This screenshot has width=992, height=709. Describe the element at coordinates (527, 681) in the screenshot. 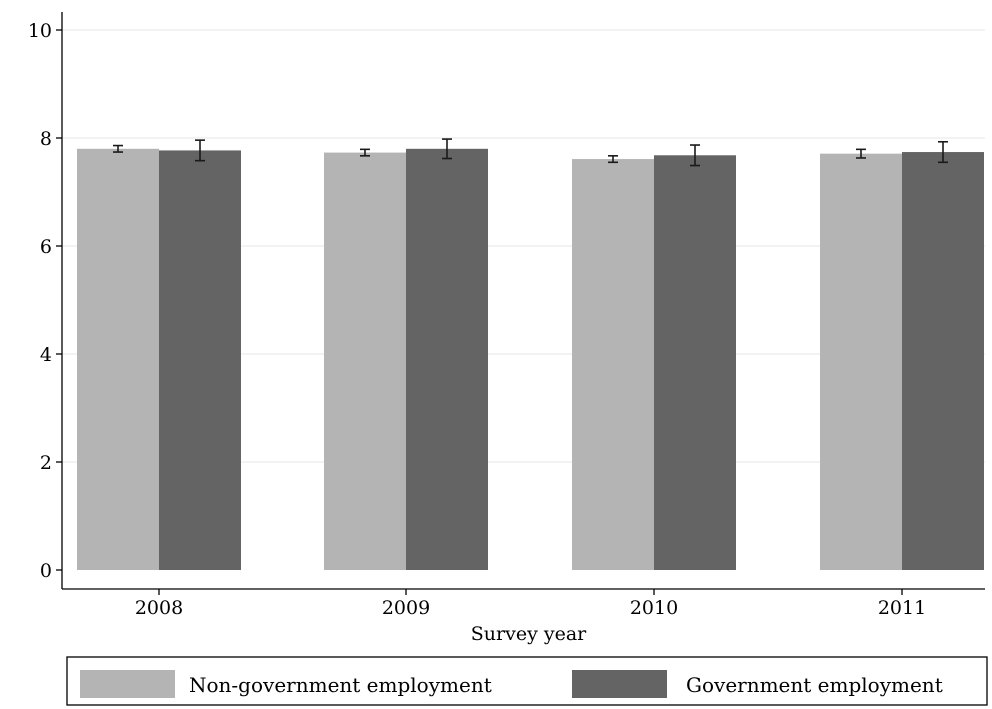

I see `legend-box` at that location.